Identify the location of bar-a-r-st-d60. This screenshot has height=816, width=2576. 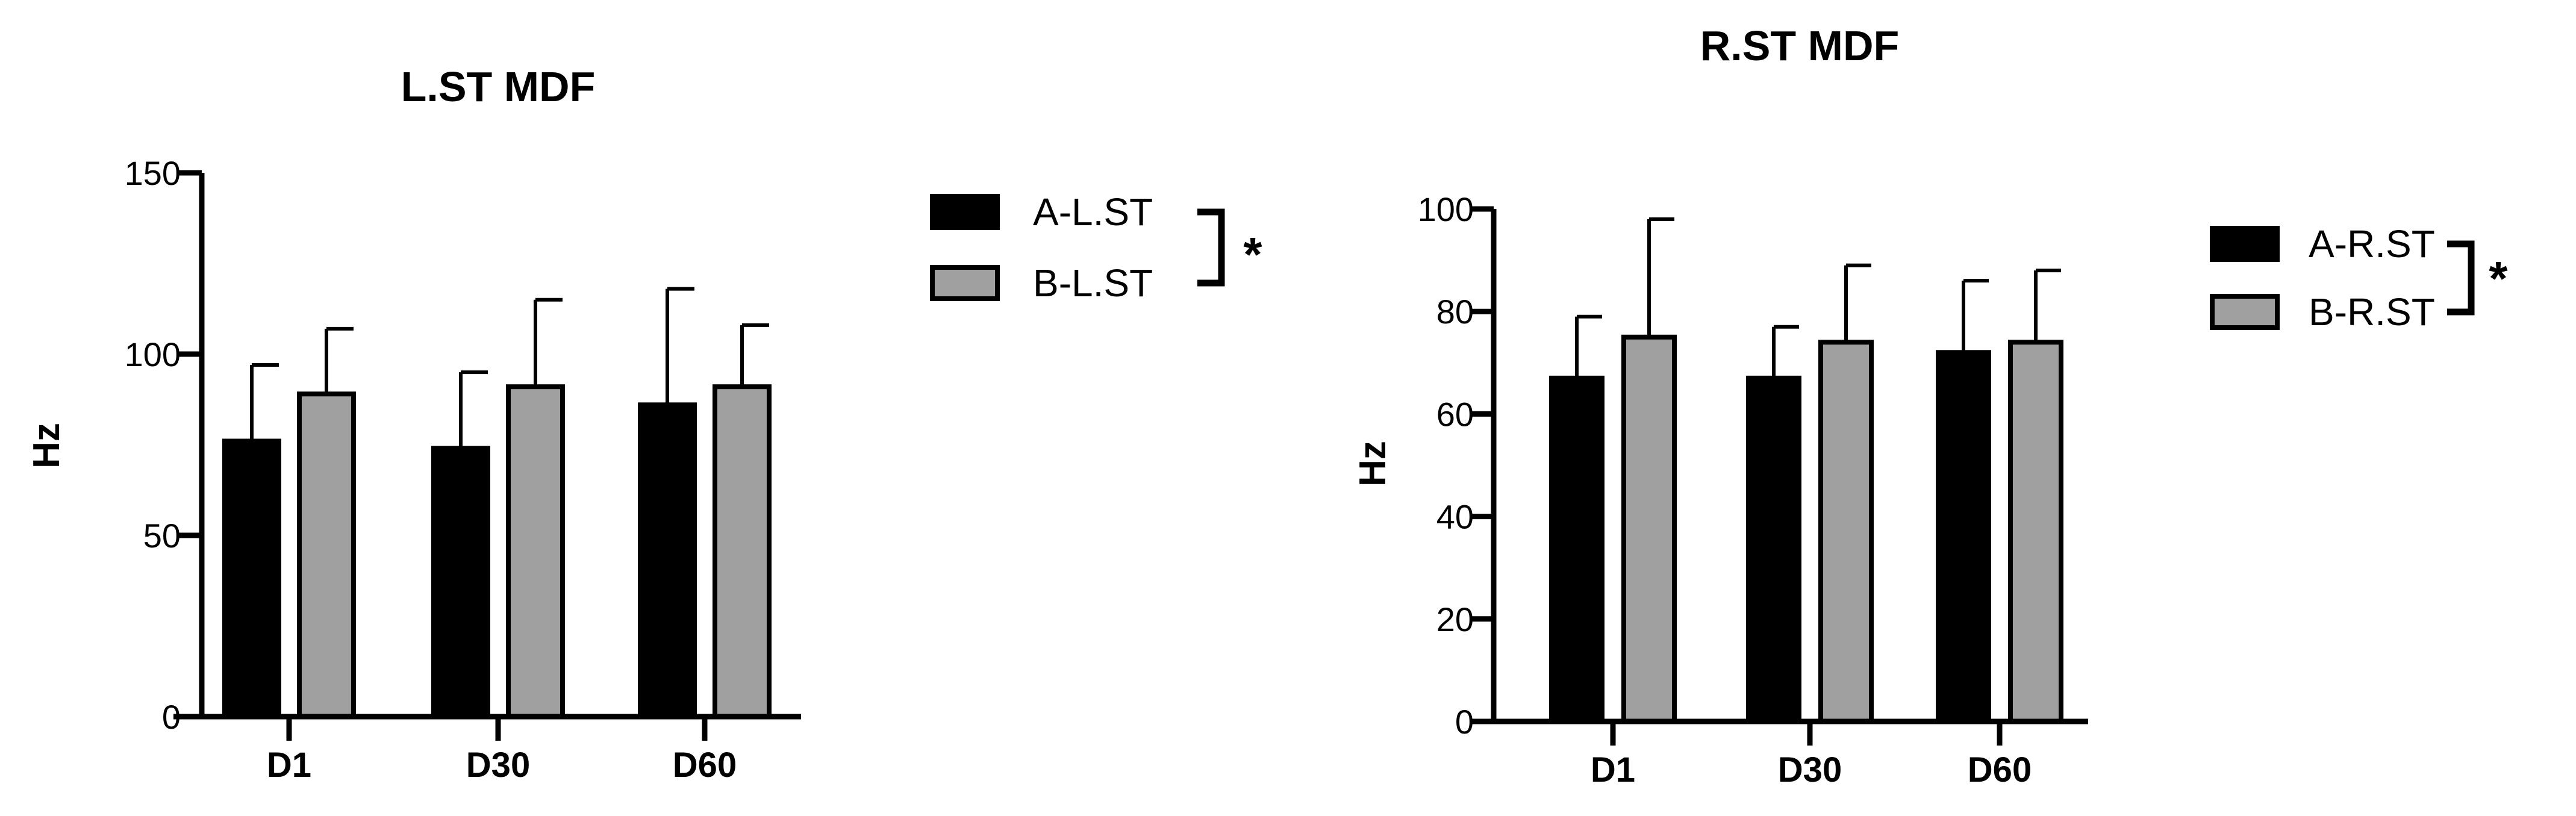
(1963, 537).